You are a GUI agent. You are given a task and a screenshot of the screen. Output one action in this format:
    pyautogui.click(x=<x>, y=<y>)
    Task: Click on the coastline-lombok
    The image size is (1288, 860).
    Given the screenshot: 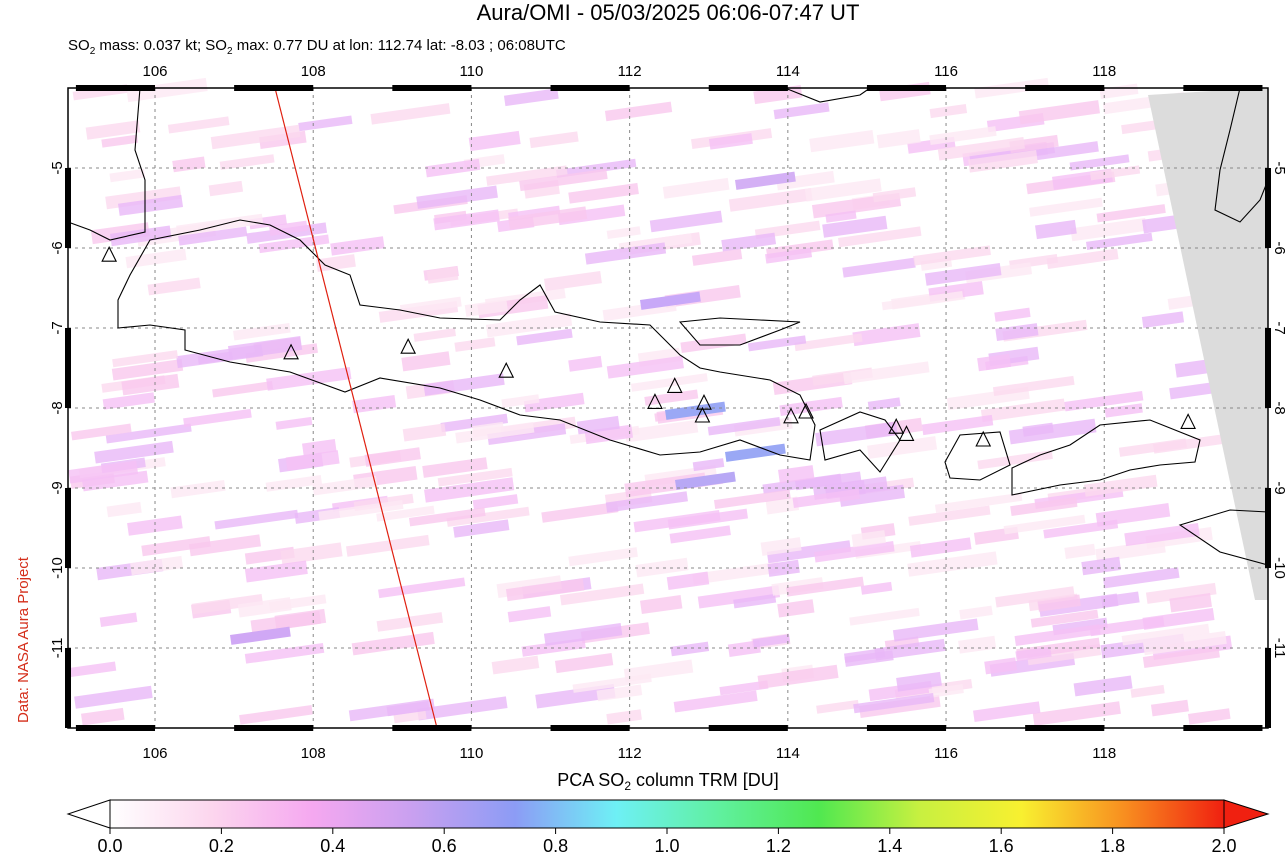 What is the action you would take?
    pyautogui.click(x=977, y=456)
    